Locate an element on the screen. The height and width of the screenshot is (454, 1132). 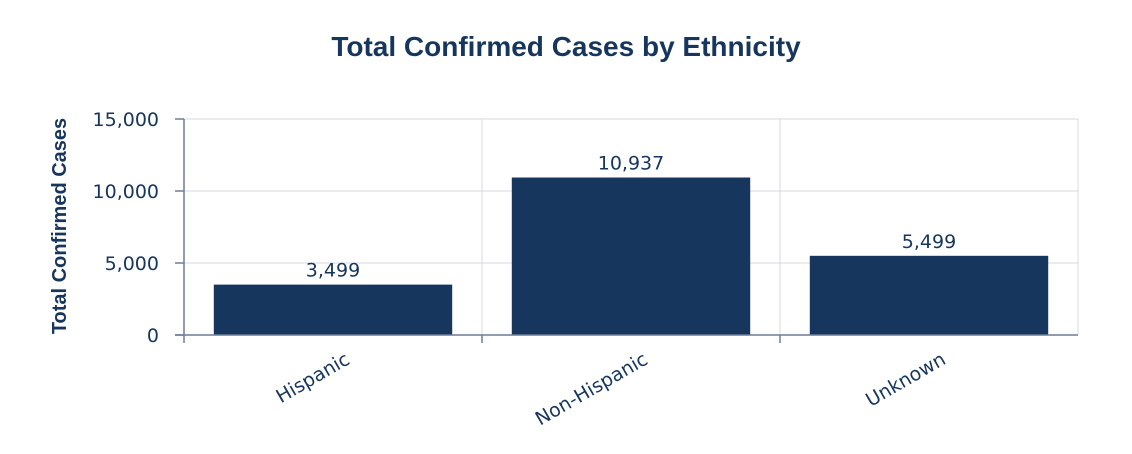
bar-value-label: 3,499 is located at coordinates (333, 271).